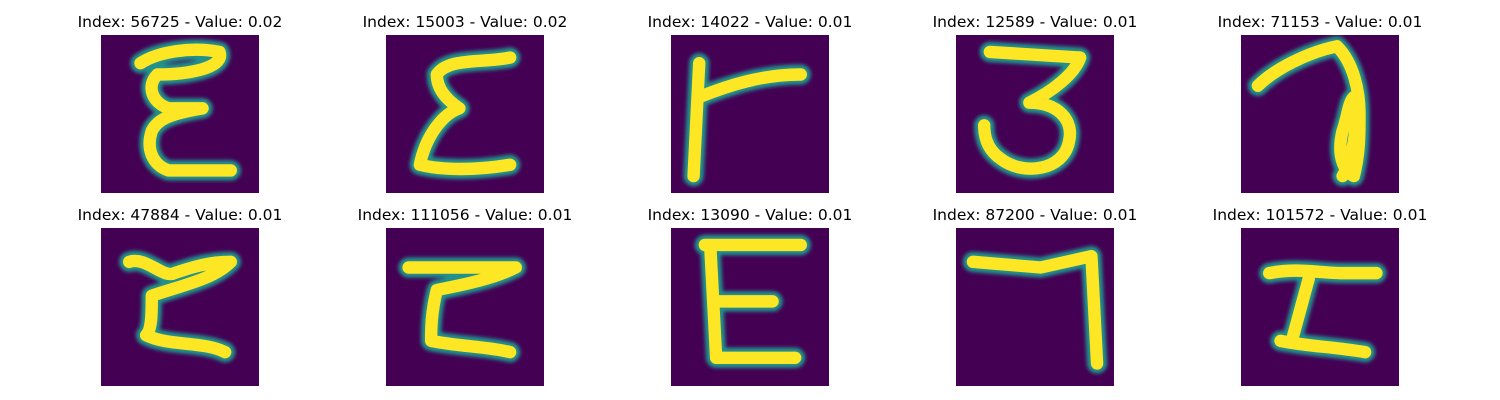  What do you see at coordinates (750, 22) in the screenshot?
I see `cell-title: Index: 14022 - Value: 0.01` at bounding box center [750, 22].